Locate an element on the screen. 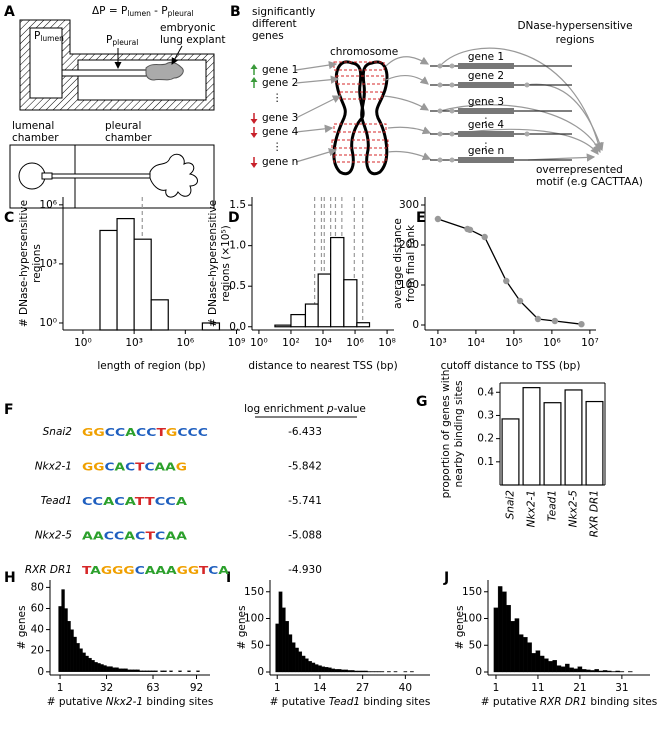 This screenshot has height=736, width=662. genes-title: genes is located at coordinates (268, 36).